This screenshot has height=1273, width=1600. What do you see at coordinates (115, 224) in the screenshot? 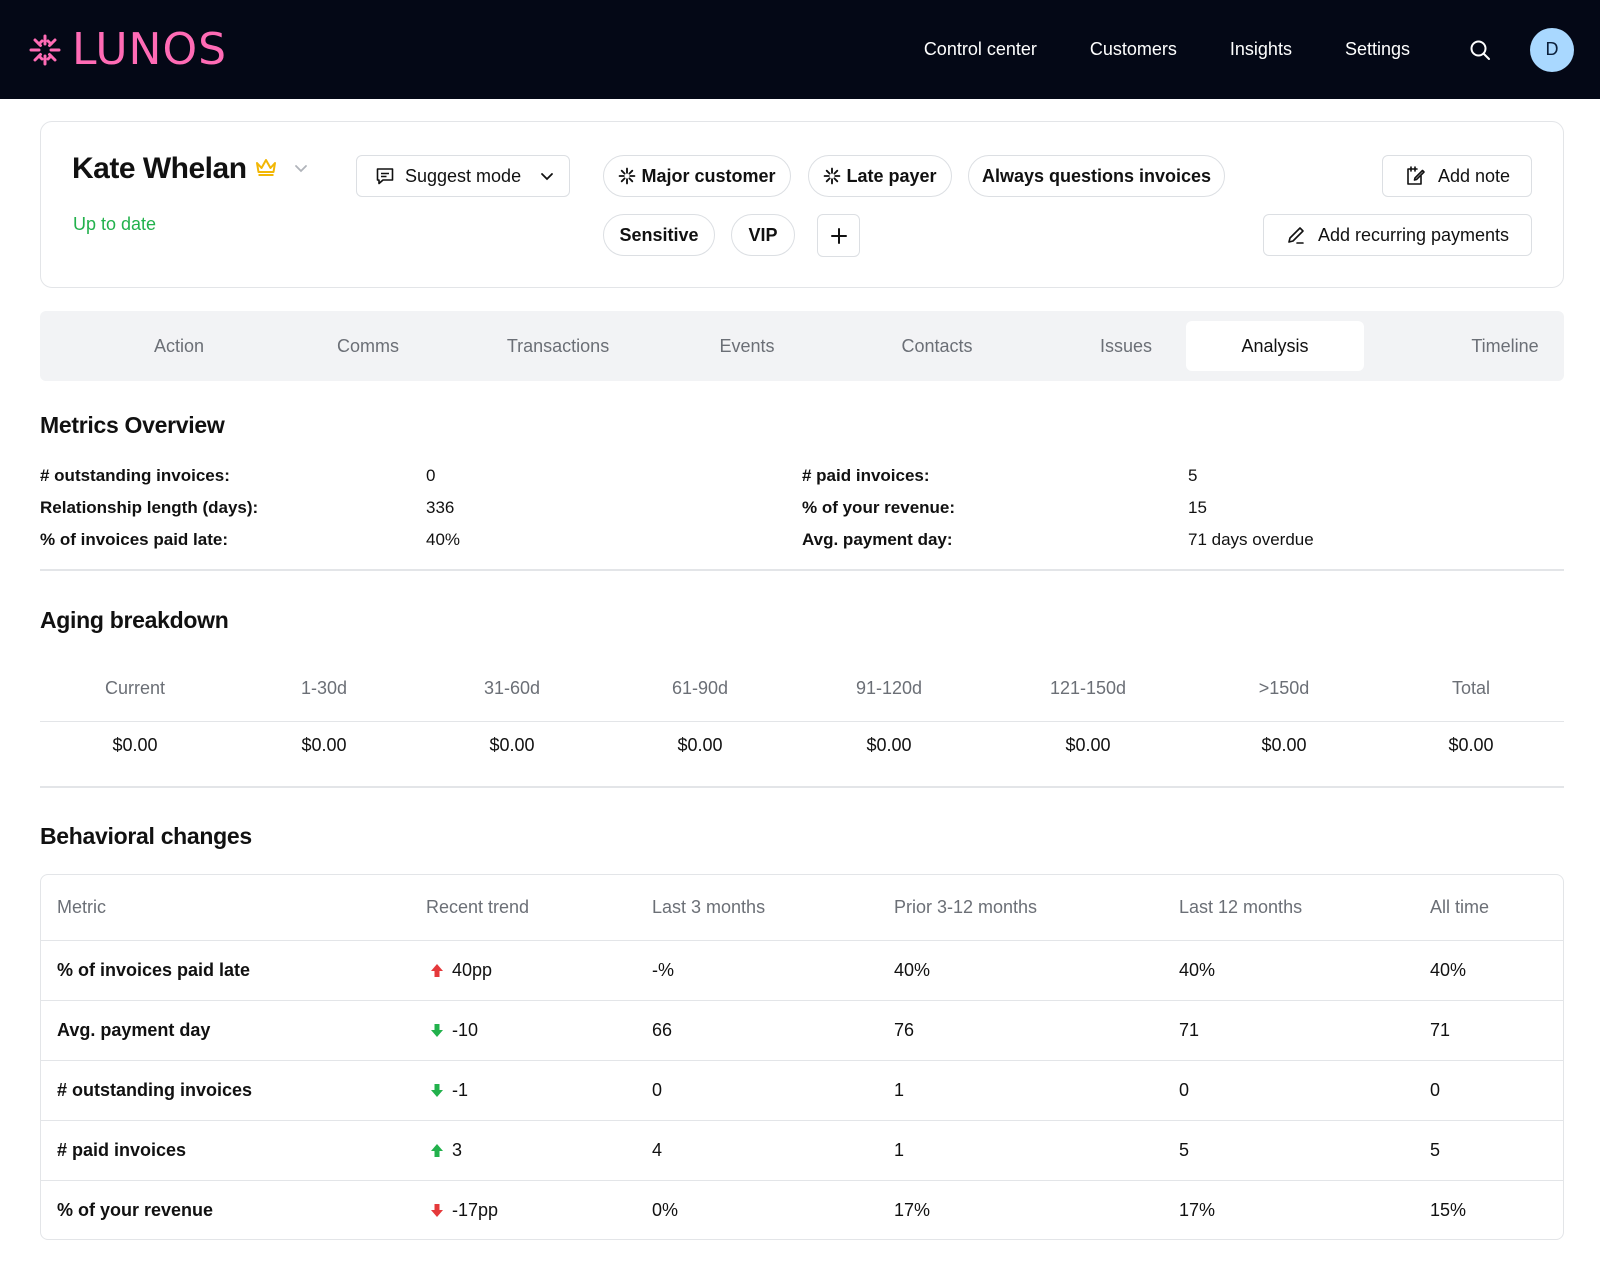
I see `payment-status: Up to date` at bounding box center [115, 224].